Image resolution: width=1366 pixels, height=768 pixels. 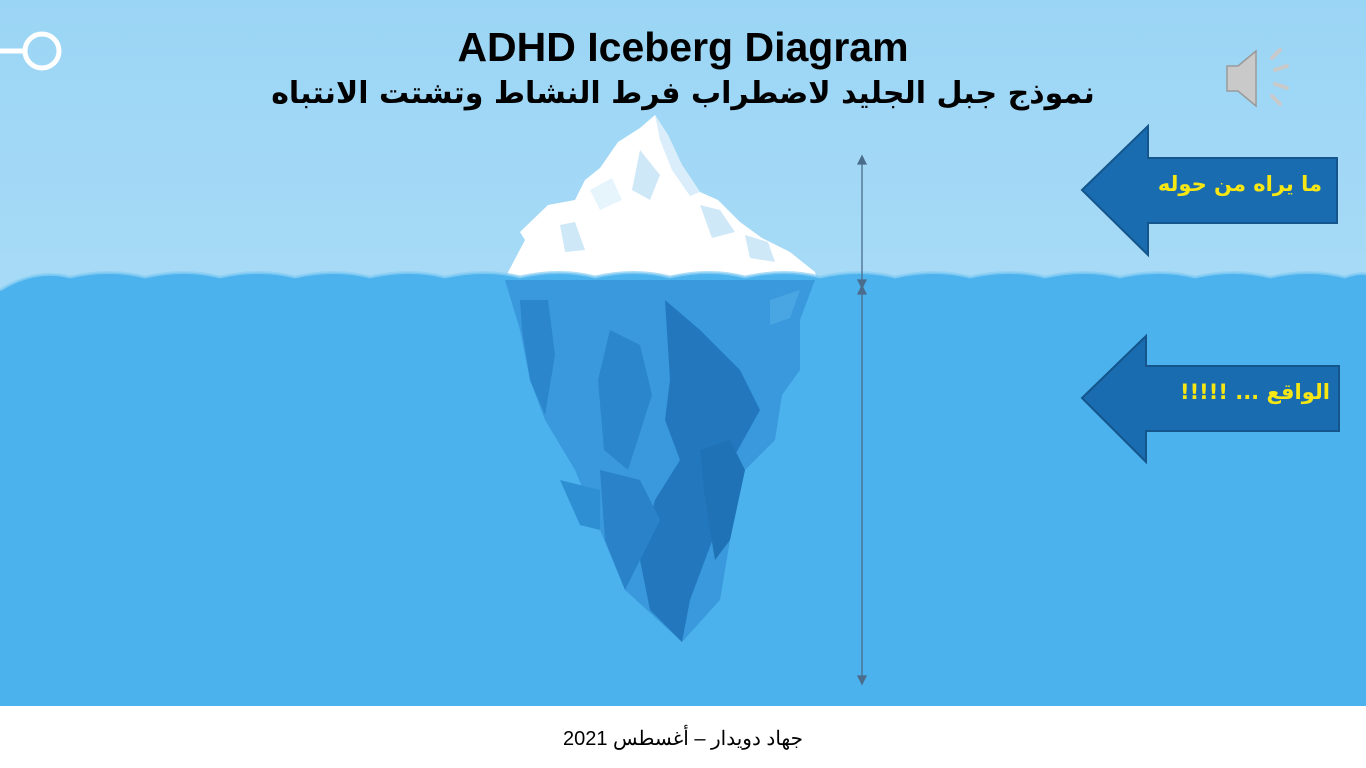 What do you see at coordinates (683, 47) in the screenshot?
I see `title-english: ADHD Iceberg Diagram` at bounding box center [683, 47].